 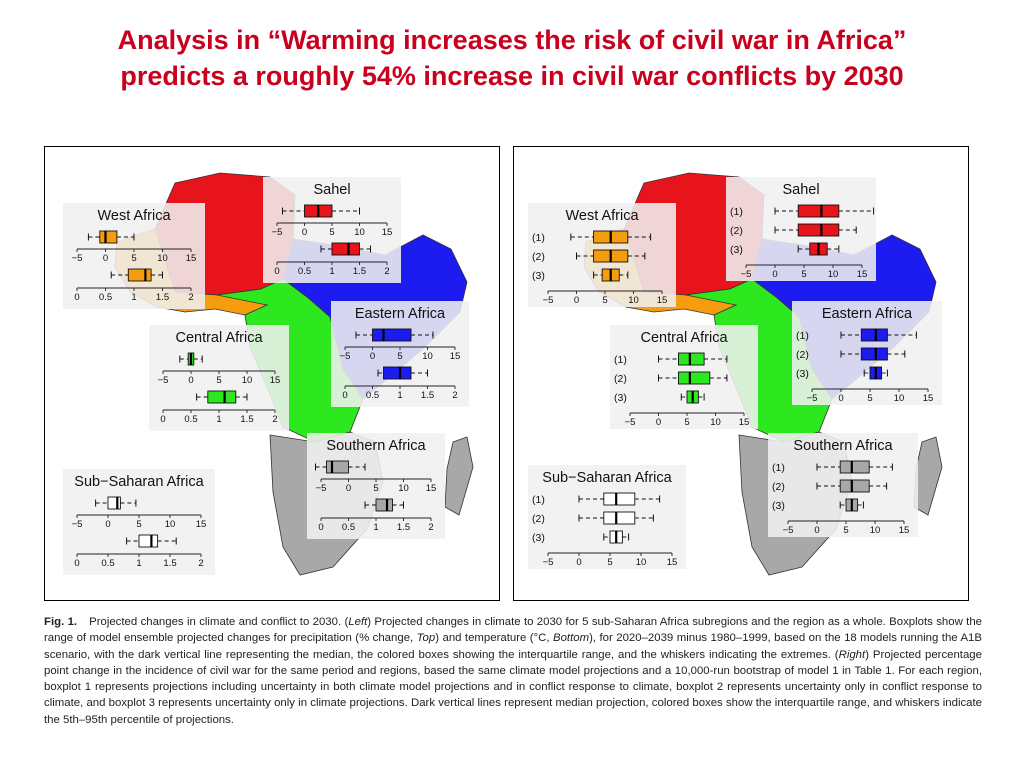 I want to click on region-panel-central-africa: Central Africa −5 0 5 10 15 0 0.5 1 1.5 2, so click(x=219, y=378).